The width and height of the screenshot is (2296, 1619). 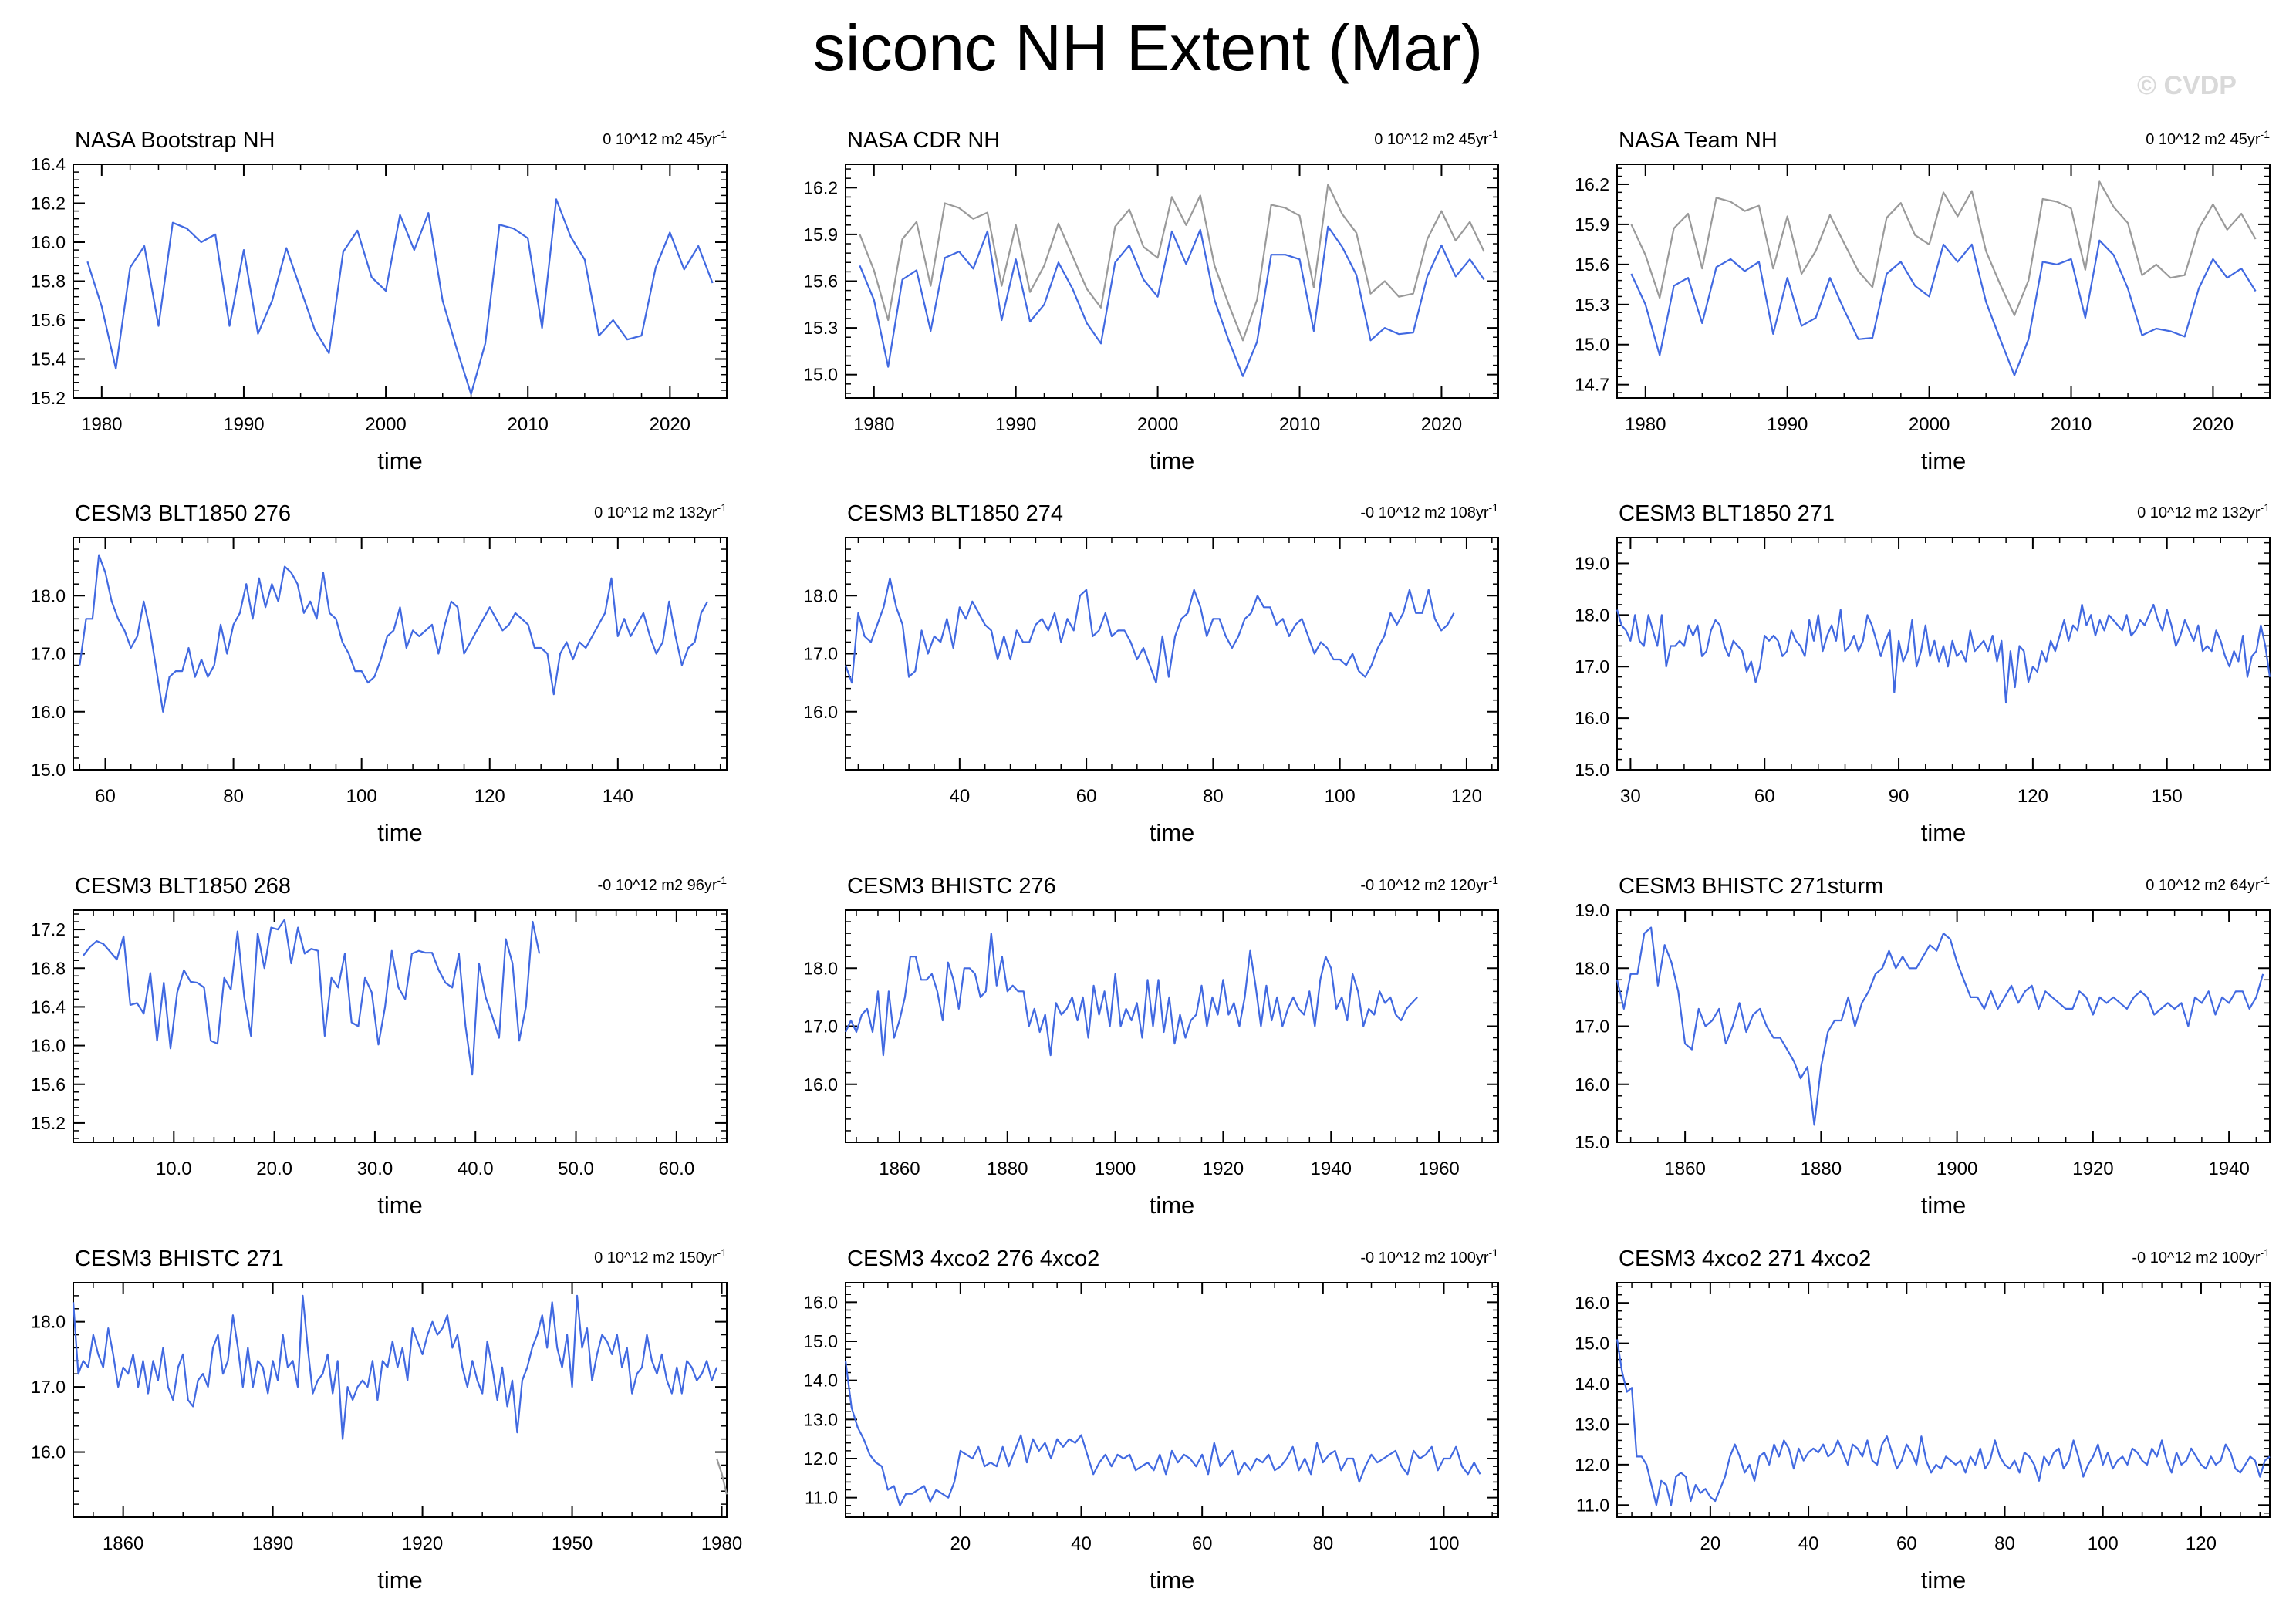 What do you see at coordinates (489, 796) in the screenshot?
I see `x-tick-label: 120` at bounding box center [489, 796].